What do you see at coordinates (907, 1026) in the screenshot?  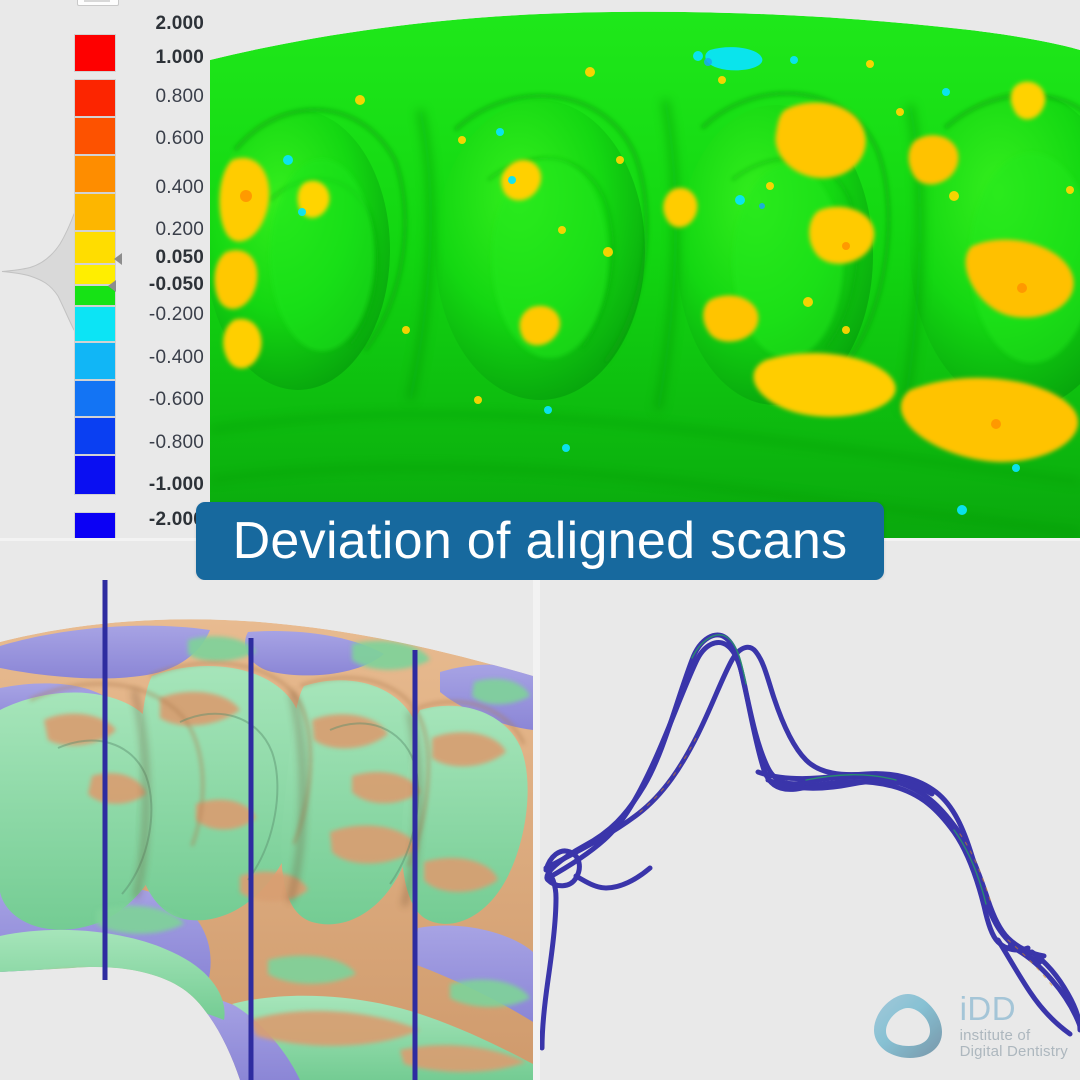 I see `idd-logo-mark` at bounding box center [907, 1026].